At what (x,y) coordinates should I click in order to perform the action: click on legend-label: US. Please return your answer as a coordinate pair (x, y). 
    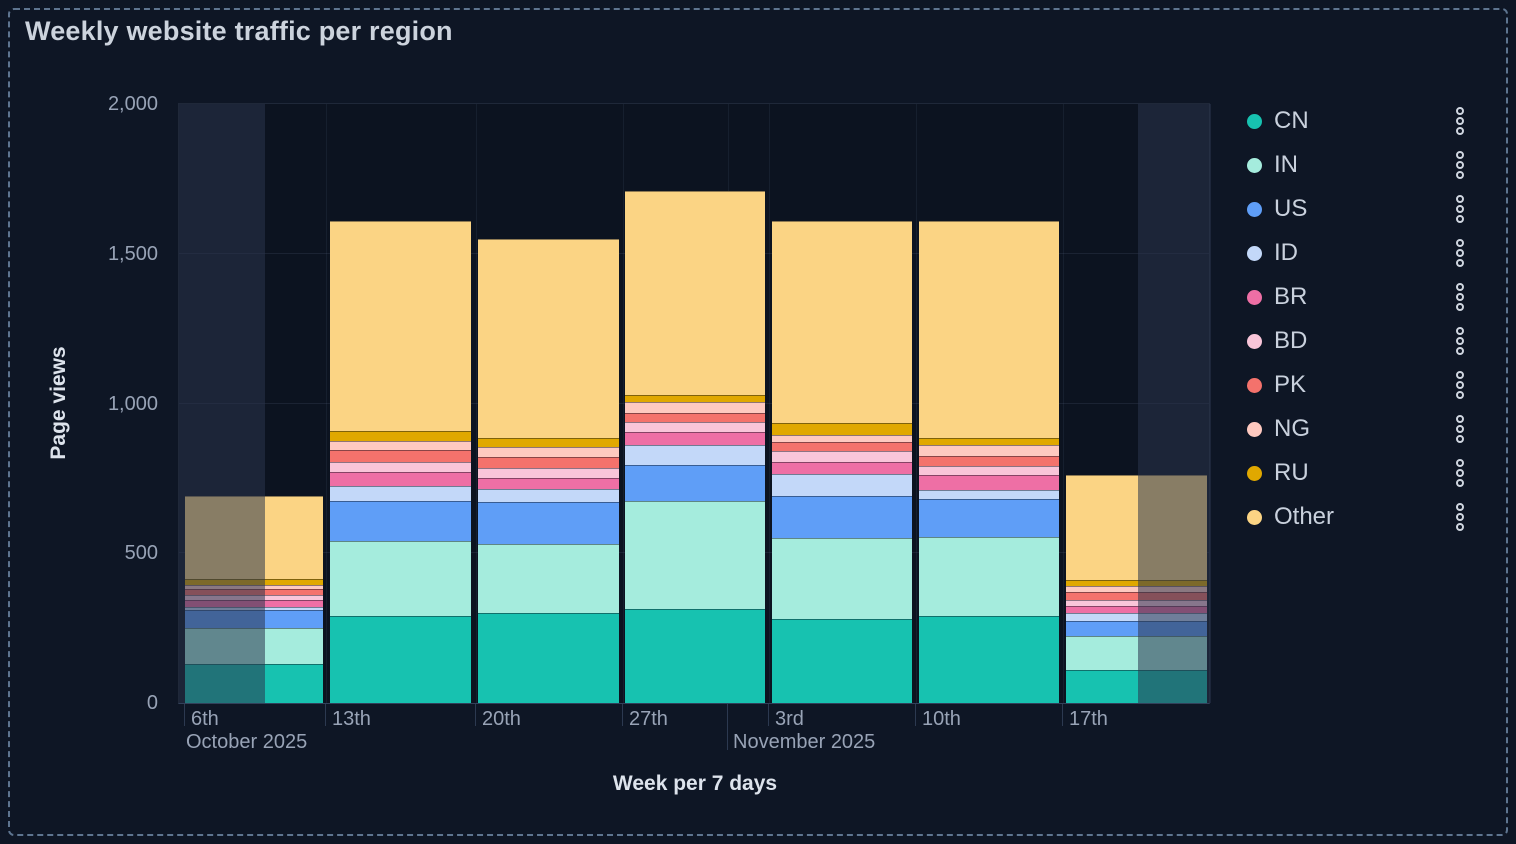
    Looking at the image, I should click on (1291, 208).